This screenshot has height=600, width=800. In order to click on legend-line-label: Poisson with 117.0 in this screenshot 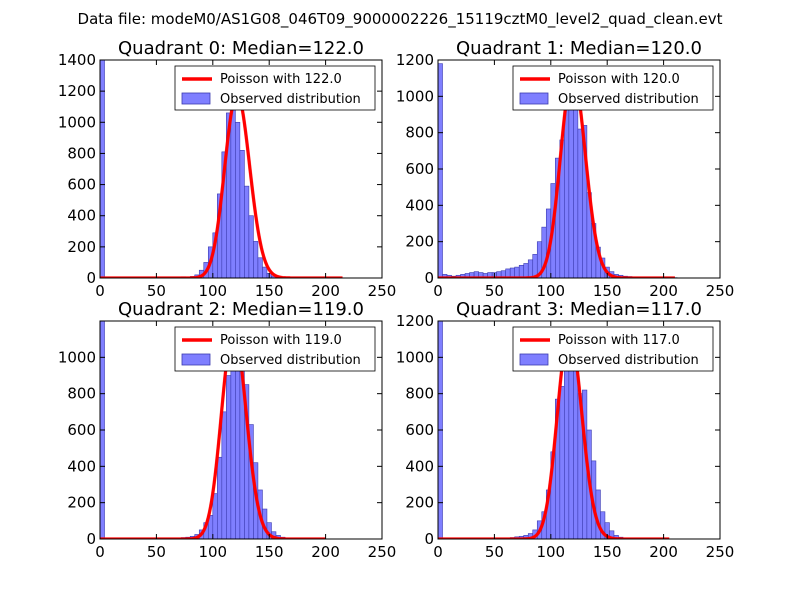, I will do `click(619, 340)`.